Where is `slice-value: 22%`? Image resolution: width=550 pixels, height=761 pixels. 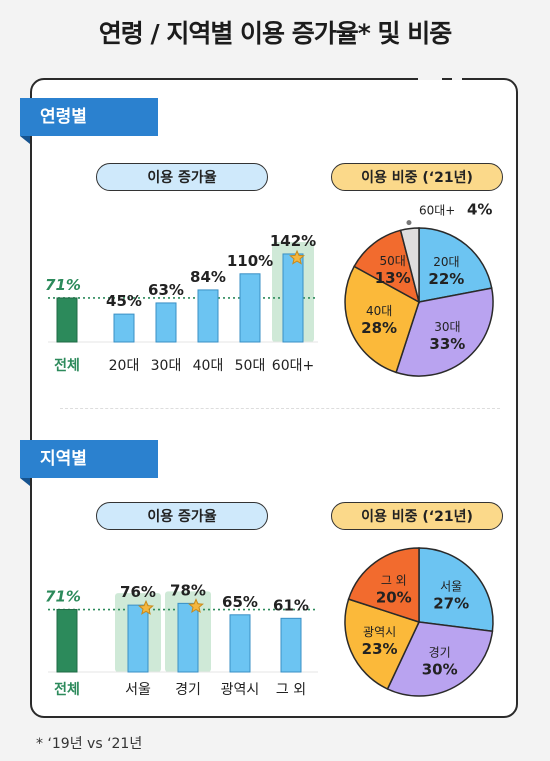 slice-value: 22% is located at coordinates (446, 279).